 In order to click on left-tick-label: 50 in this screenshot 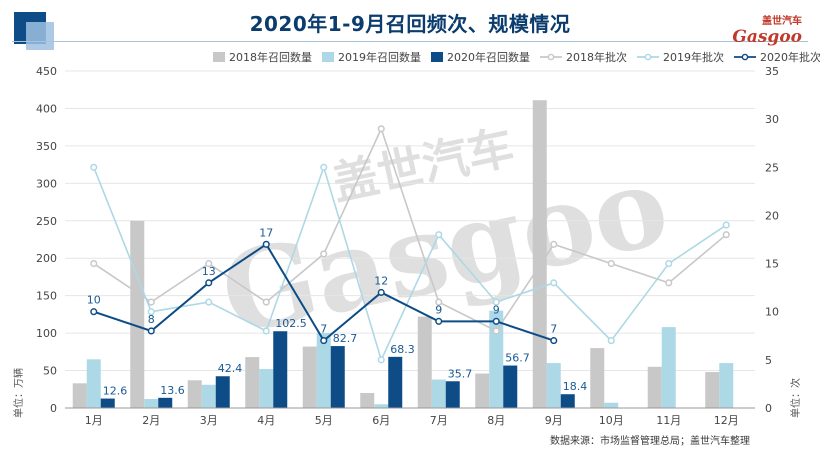, I will do `click(50, 371)`.